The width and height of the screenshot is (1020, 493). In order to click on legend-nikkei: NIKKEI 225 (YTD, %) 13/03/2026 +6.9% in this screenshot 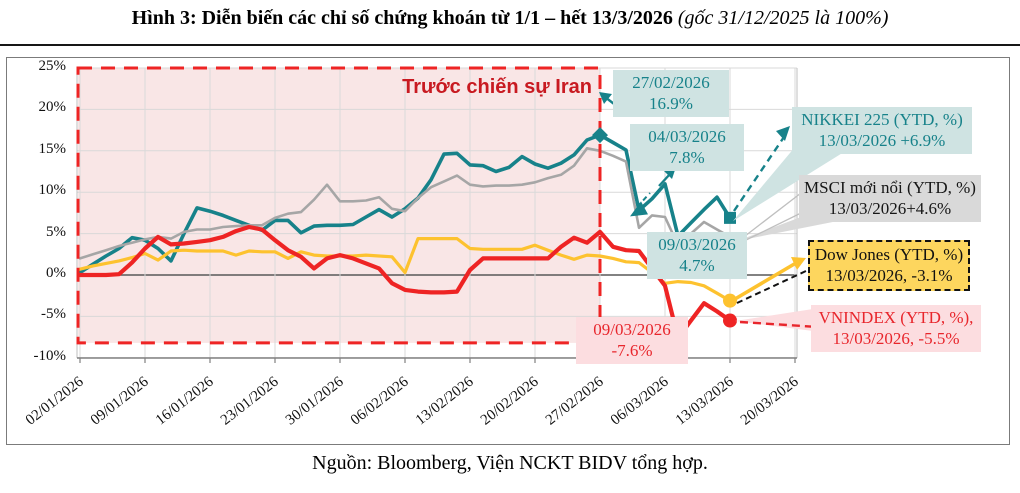, I will do `click(882, 130)`.